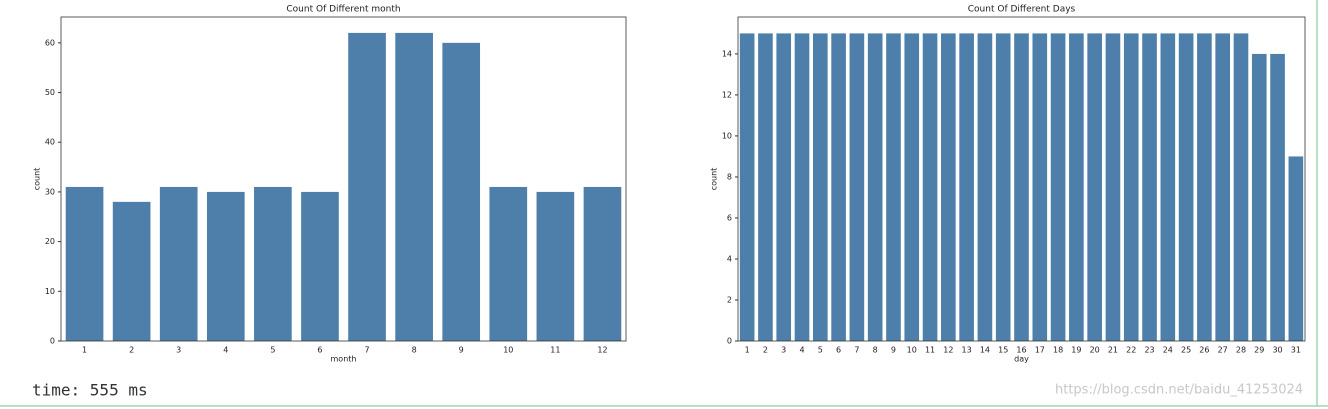 This screenshot has width=1328, height=409. Describe the element at coordinates (838, 350) in the screenshot. I see `x-tick-label: 6` at that location.